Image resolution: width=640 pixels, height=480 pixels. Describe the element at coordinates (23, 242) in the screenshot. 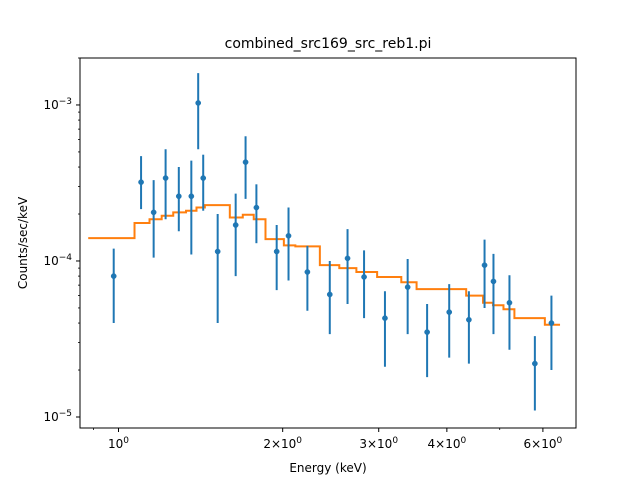

I see `y-axis-label: Counts/sec/keV` at that location.